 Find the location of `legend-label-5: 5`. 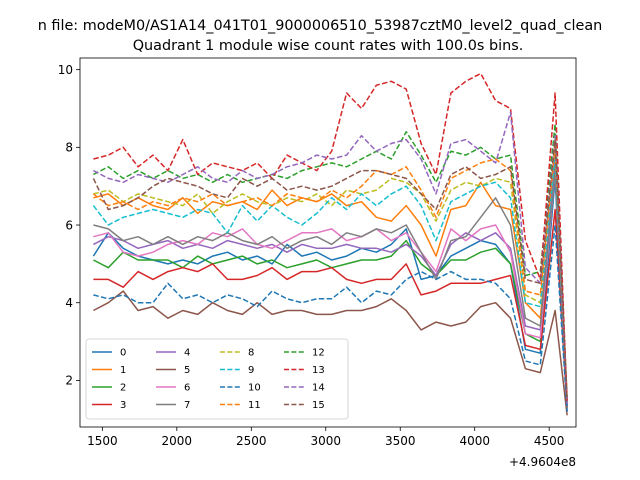

legend-label-5: 5 is located at coordinates (187, 370).